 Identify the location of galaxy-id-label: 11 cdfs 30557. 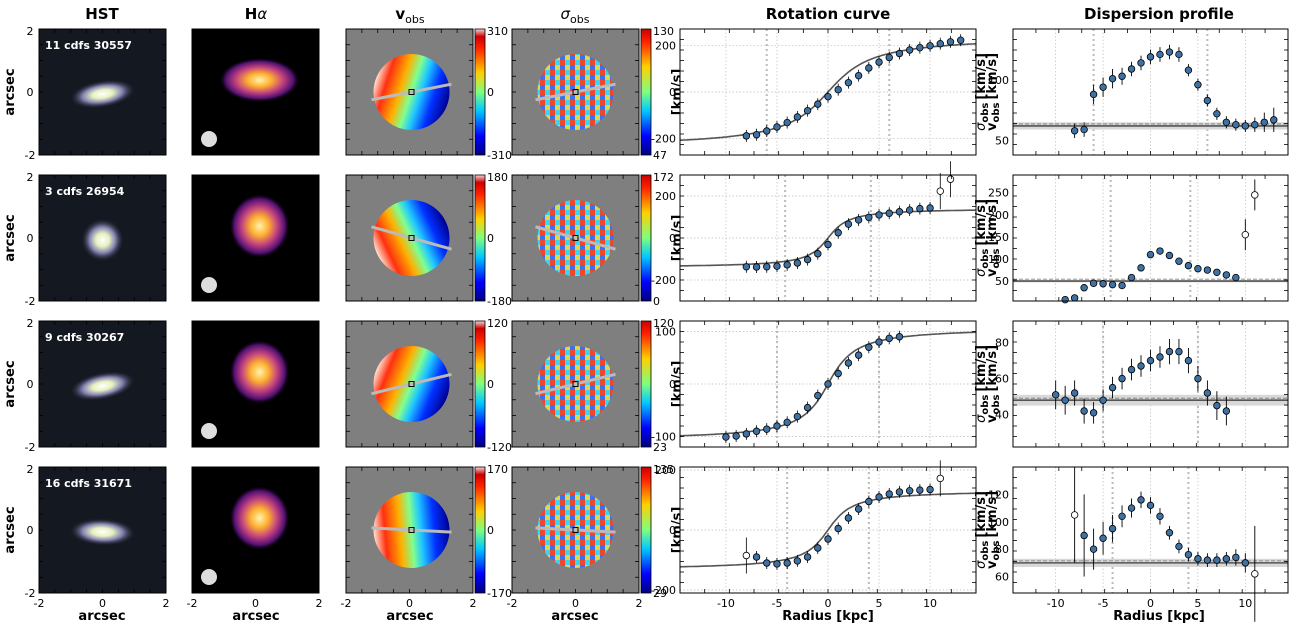
(88, 45).